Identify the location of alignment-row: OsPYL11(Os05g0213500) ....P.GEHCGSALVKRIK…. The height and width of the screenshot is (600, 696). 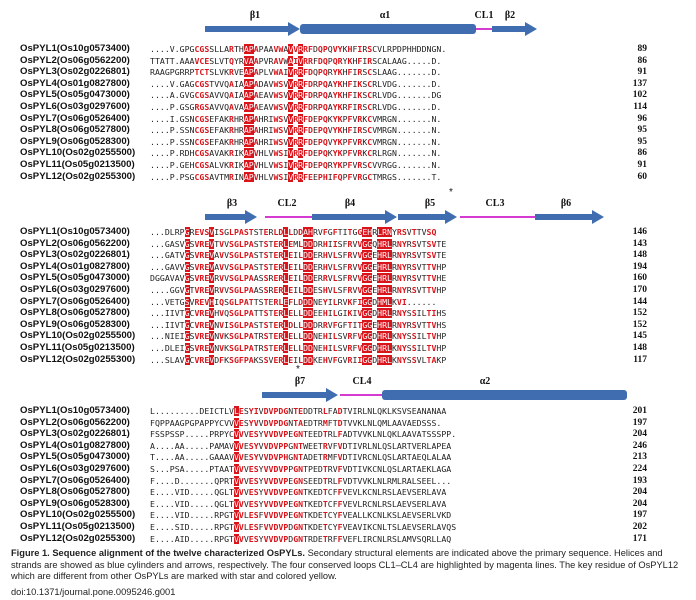
(348, 165).